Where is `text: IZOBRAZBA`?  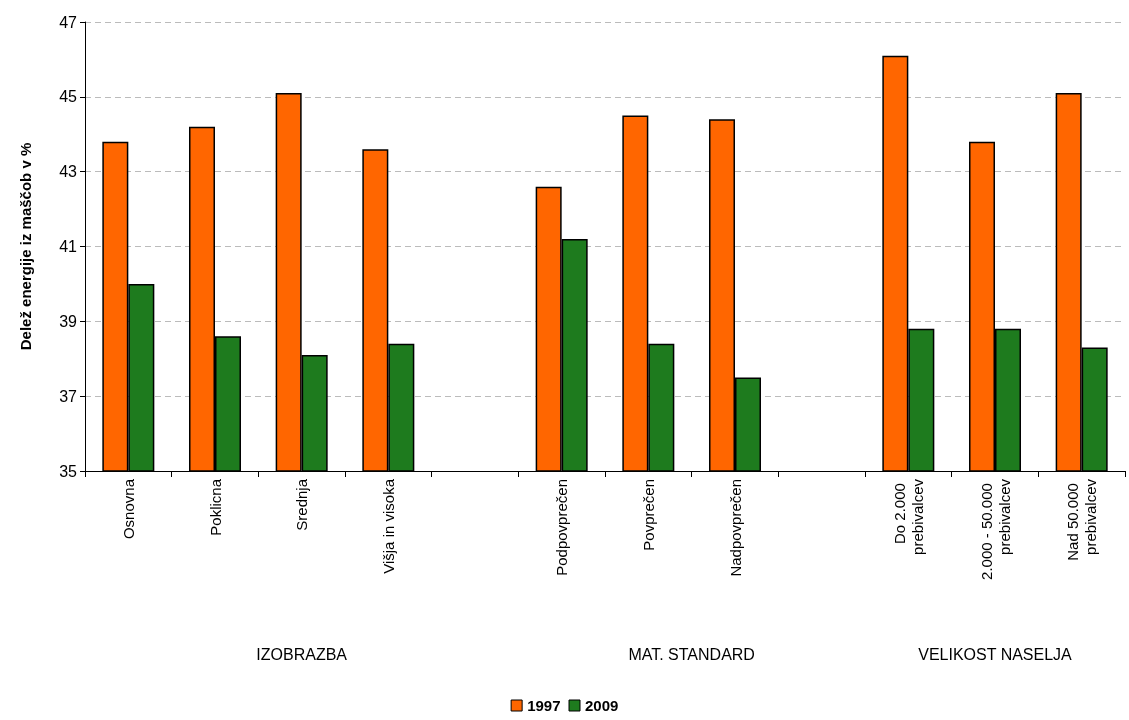
text: IZOBRAZBA is located at coordinates (302, 654).